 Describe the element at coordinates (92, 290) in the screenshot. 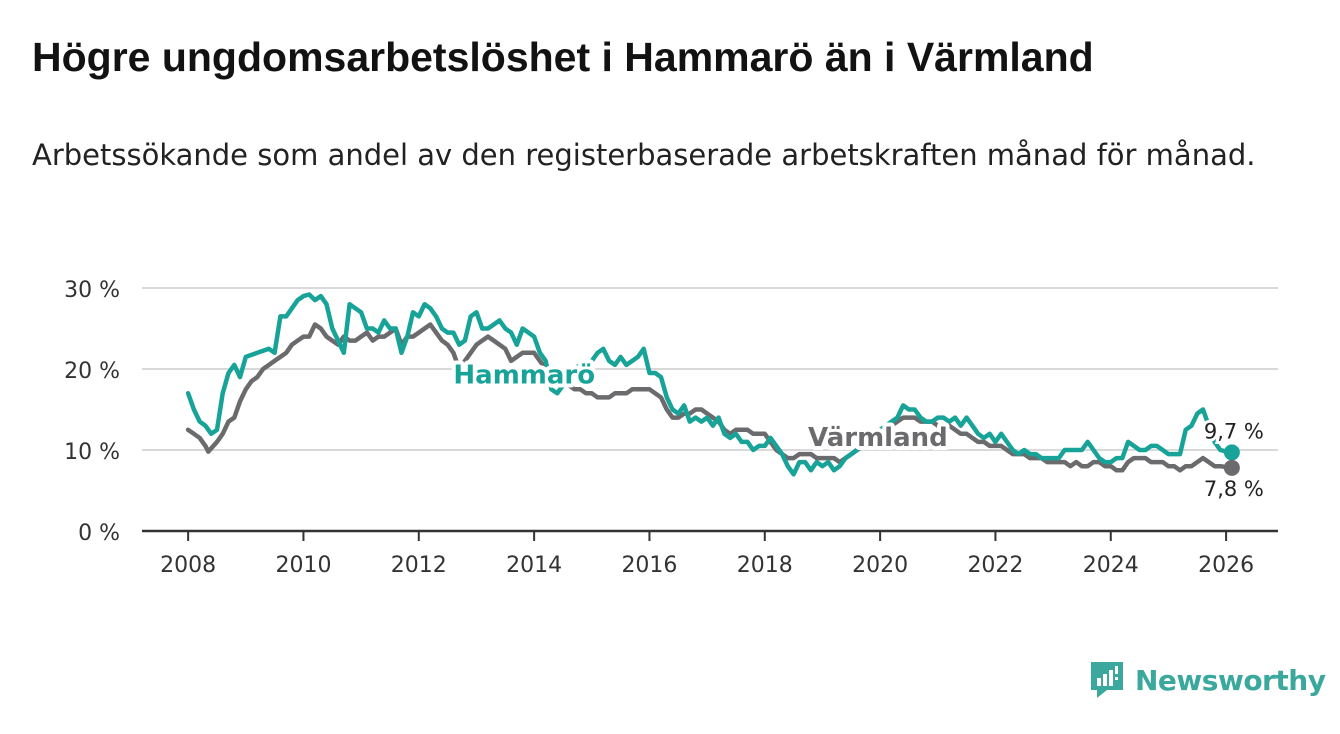

I see `y-tick-label: 30 %` at that location.